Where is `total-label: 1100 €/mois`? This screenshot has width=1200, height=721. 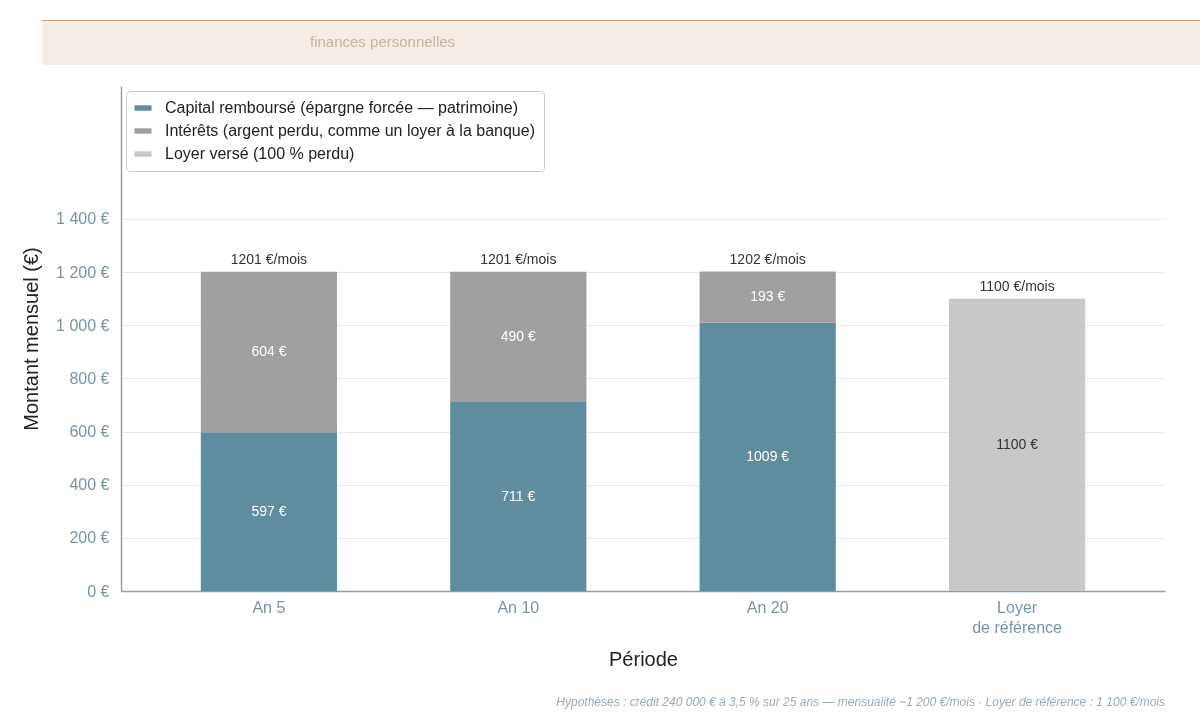
total-label: 1100 €/mois is located at coordinates (1017, 285).